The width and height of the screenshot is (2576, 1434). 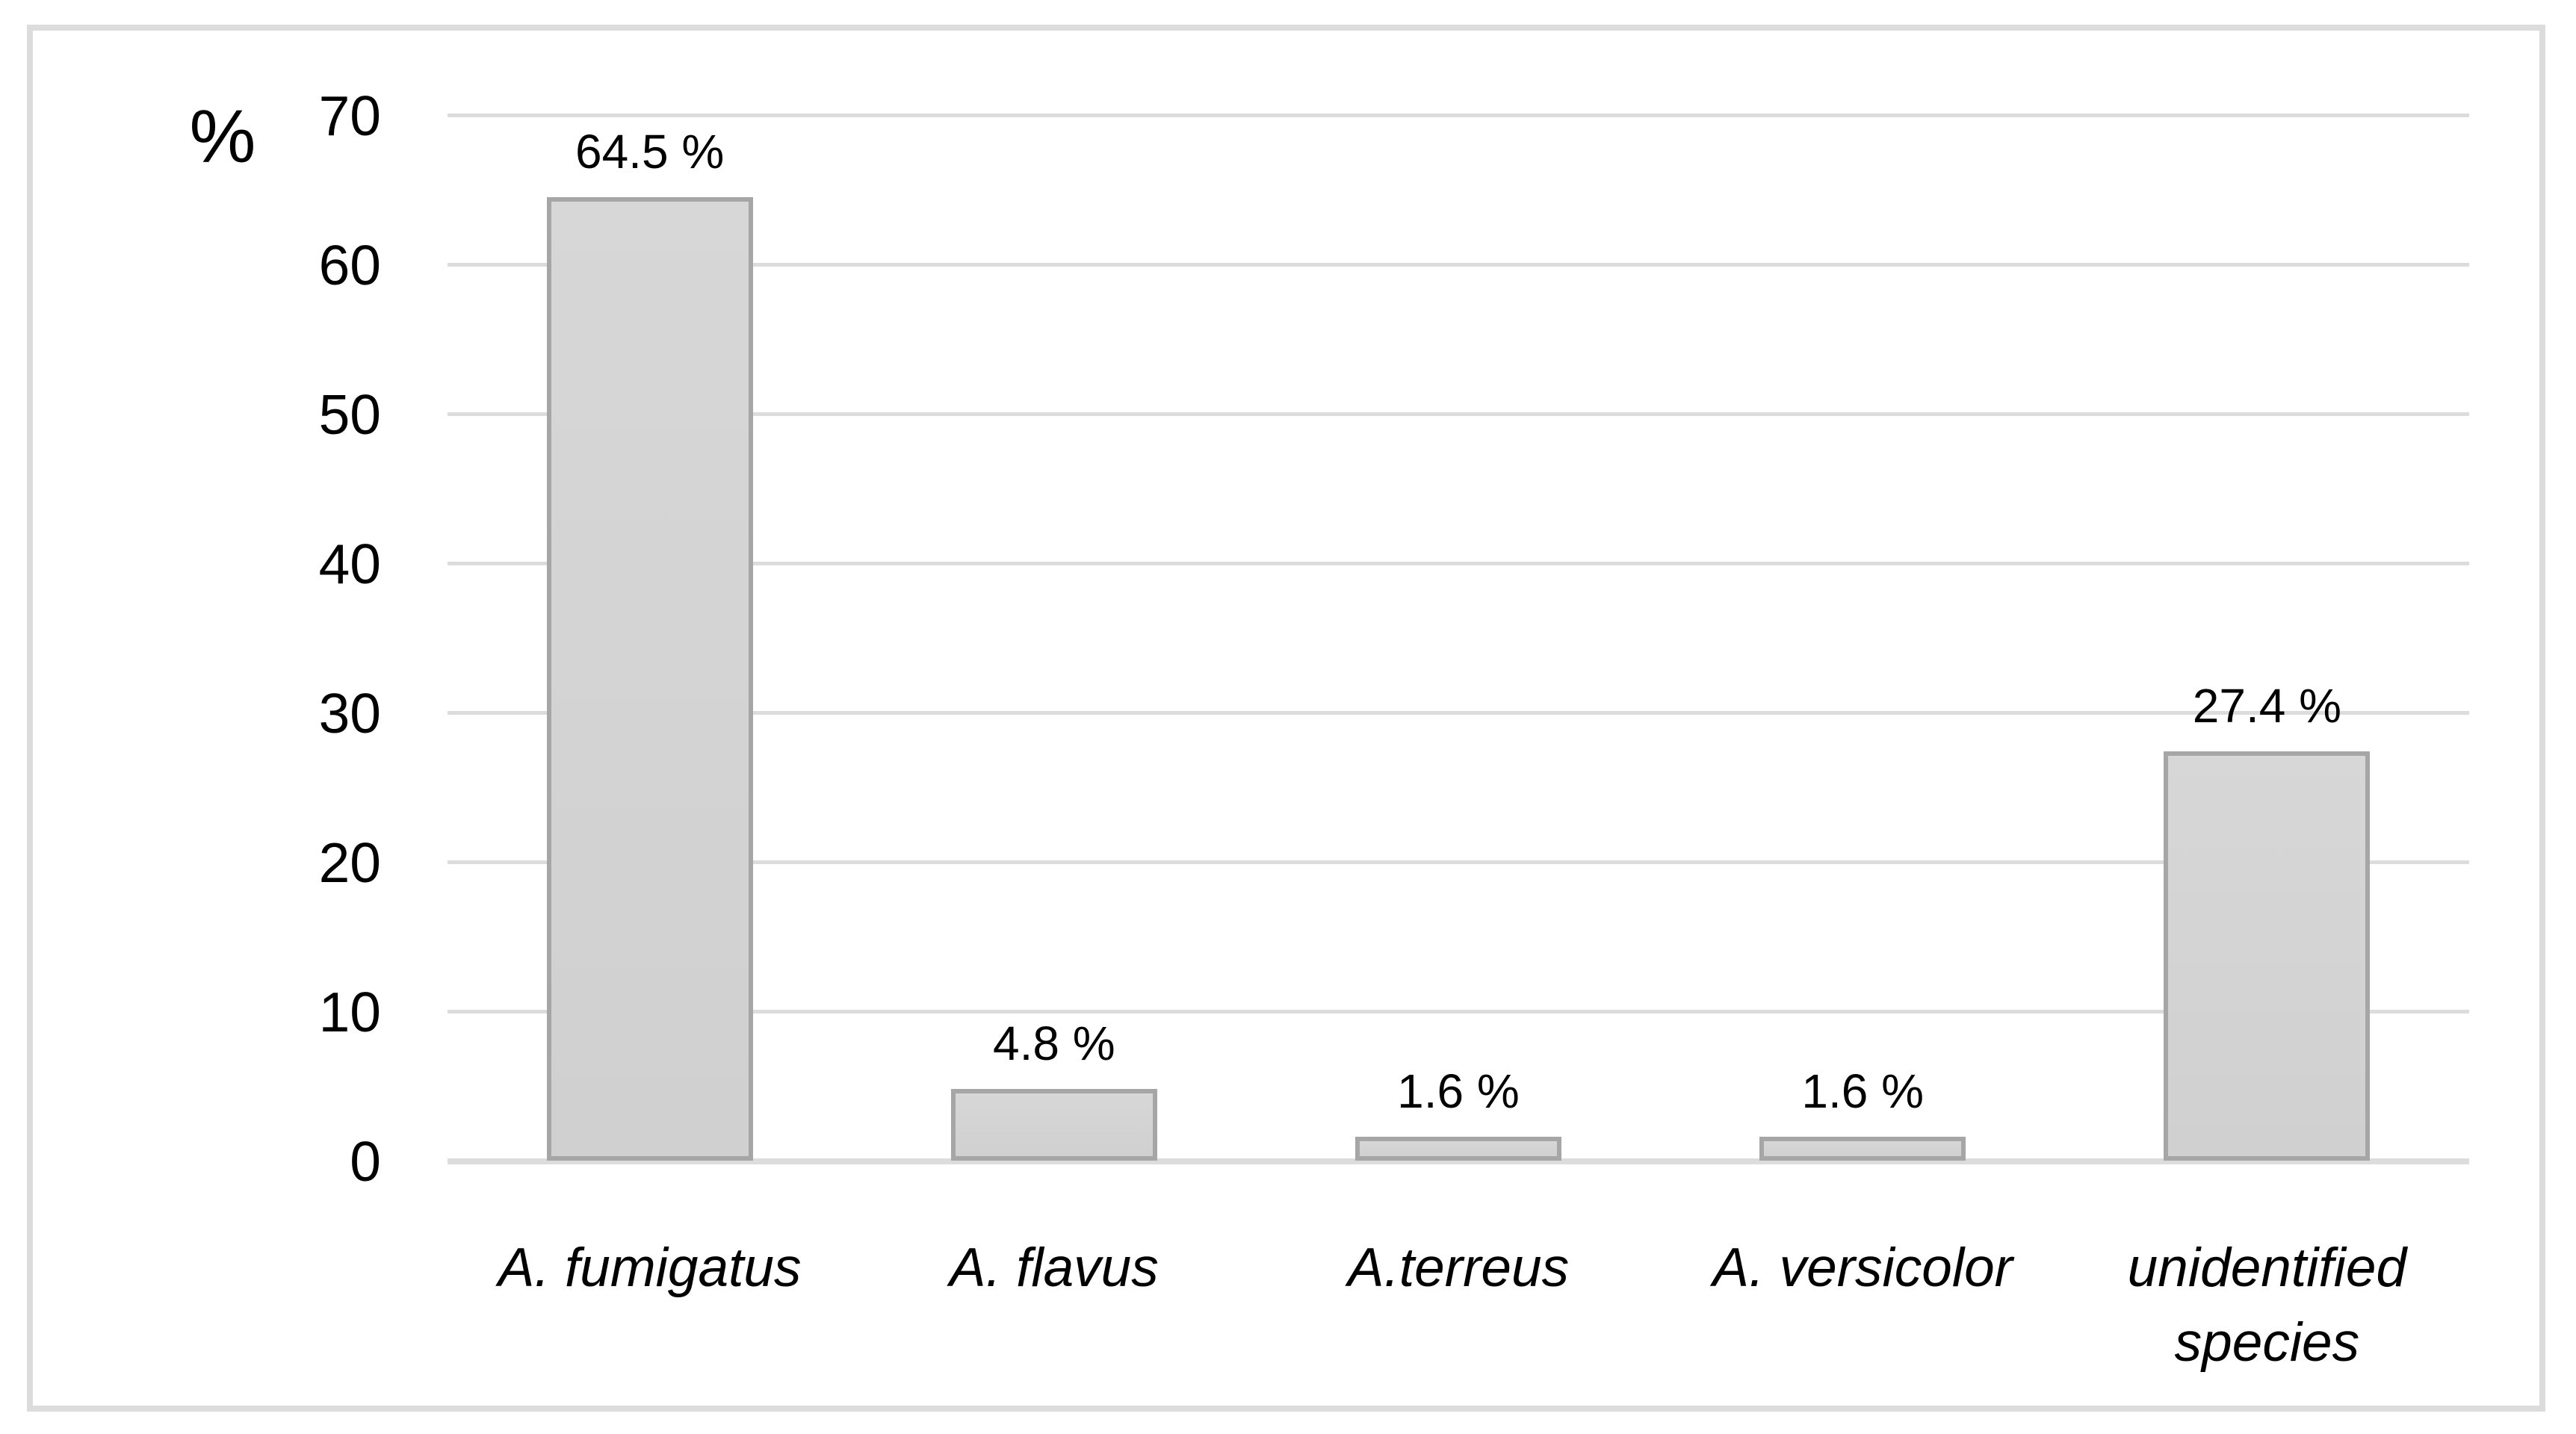 I want to click on y-tick-label-70: 70, so click(x=349, y=115).